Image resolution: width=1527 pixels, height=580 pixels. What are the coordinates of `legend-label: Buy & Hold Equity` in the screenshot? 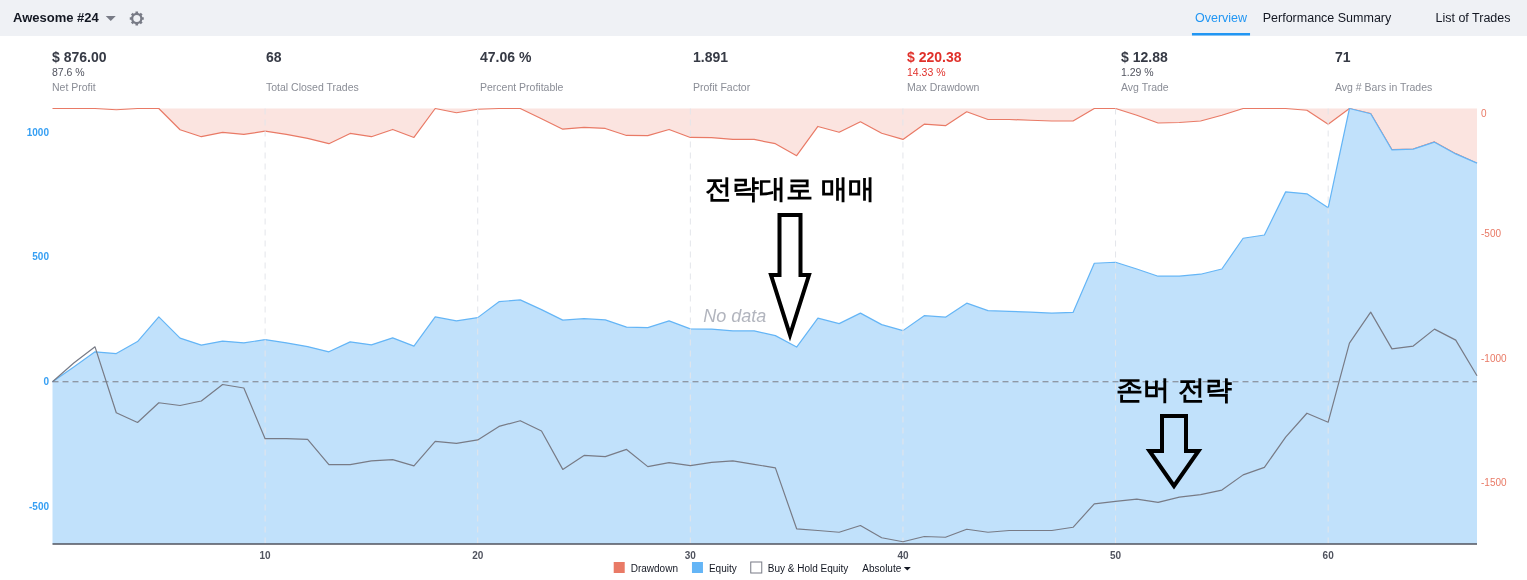 It's located at (808, 568).